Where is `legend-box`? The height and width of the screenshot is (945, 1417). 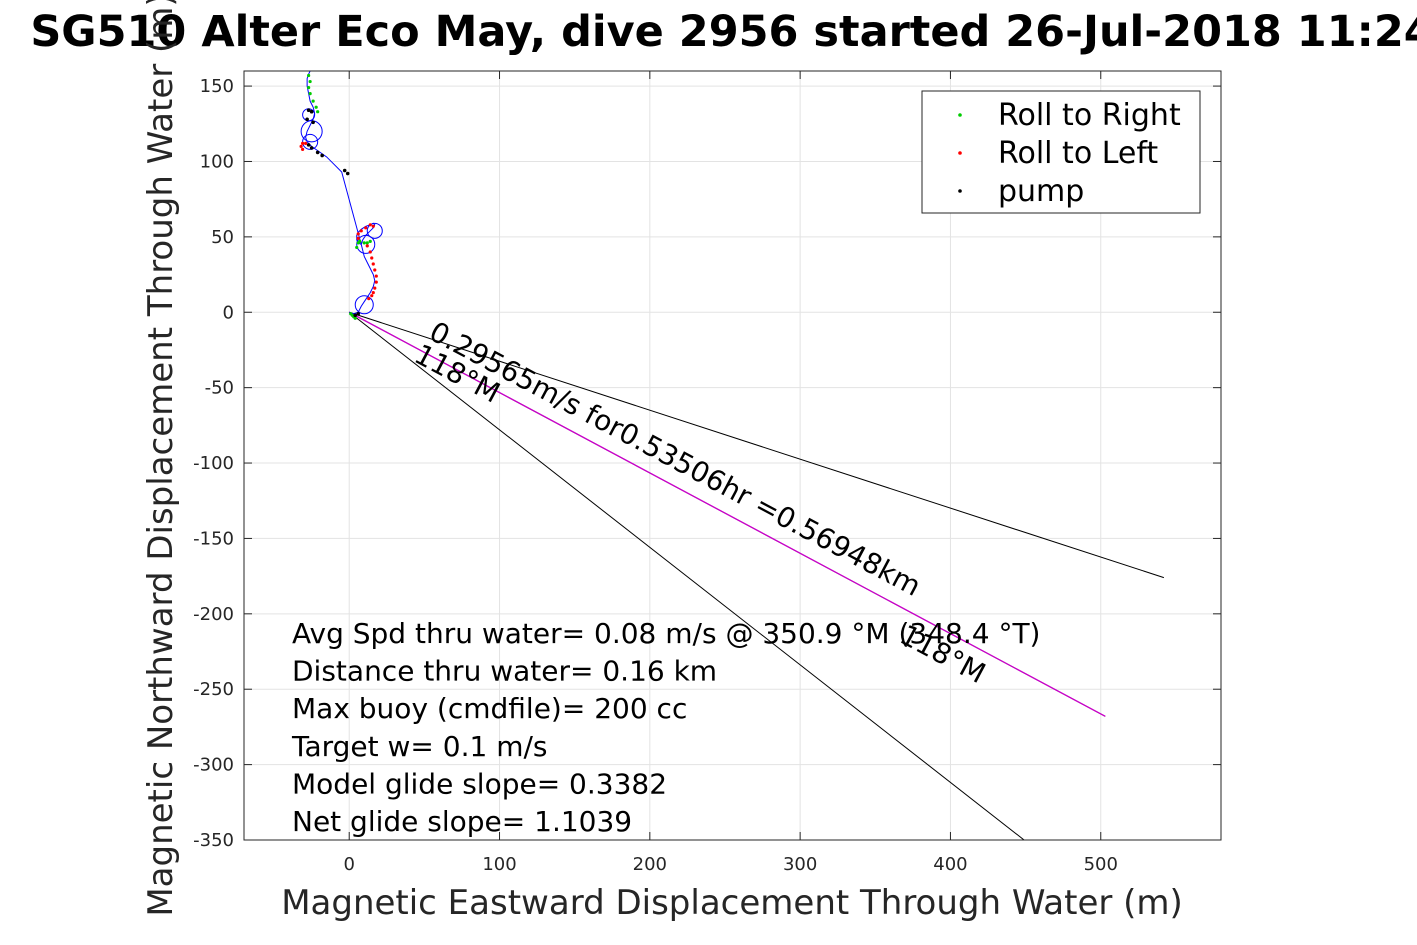 legend-box is located at coordinates (1061, 152).